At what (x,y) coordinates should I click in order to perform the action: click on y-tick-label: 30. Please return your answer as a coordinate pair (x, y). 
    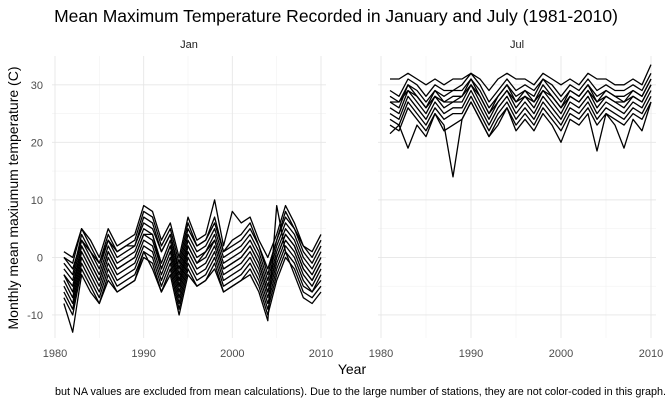
    Looking at the image, I should click on (37, 86).